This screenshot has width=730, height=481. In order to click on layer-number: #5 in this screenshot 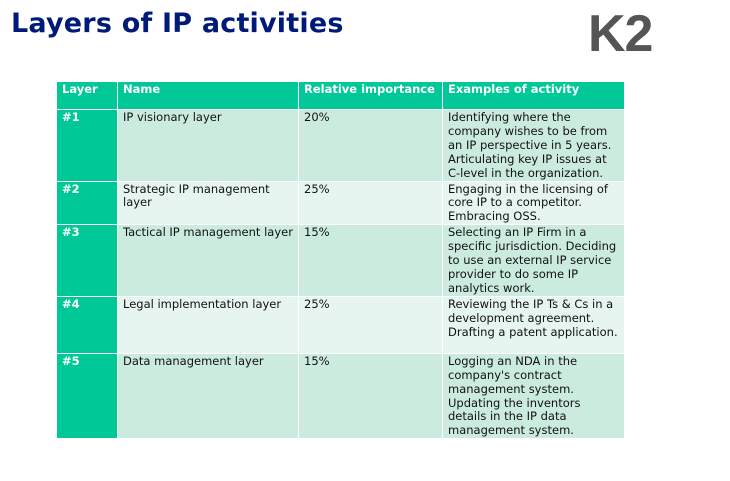, I will do `click(87, 396)`.